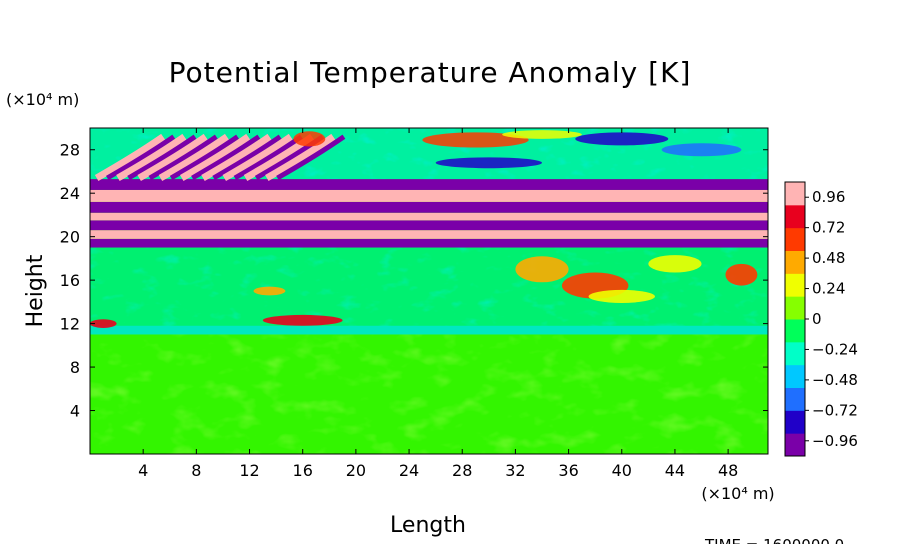  I want to click on colorbar-label: −0.24, so click(835, 349).